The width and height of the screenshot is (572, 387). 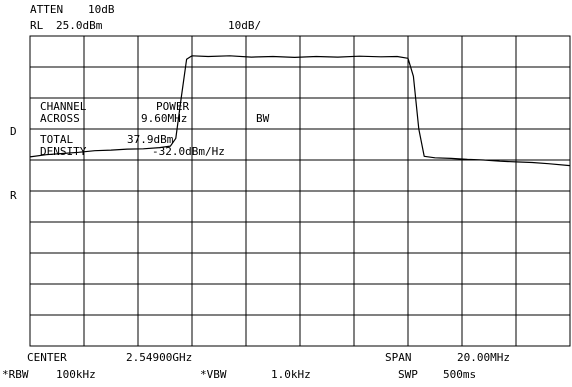 I want to click on rbw-label: *RBW, so click(x=15, y=374).